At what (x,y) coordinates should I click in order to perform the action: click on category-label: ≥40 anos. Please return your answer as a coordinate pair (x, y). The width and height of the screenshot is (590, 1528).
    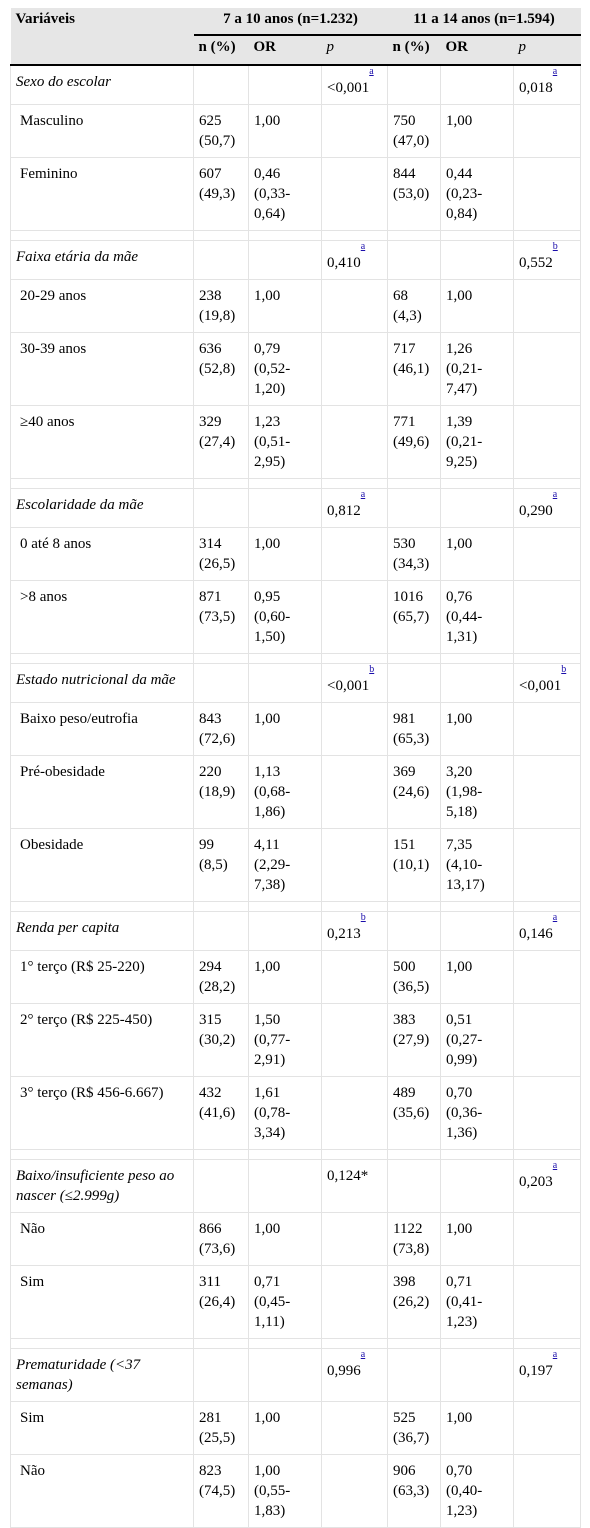
    Looking at the image, I should click on (102, 442).